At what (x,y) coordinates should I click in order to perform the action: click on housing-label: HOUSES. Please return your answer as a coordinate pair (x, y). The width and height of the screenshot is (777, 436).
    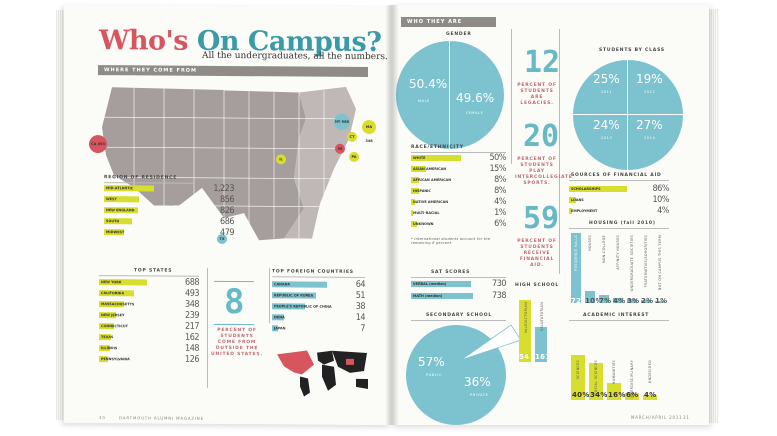
    Looking at the image, I should click on (590, 243).